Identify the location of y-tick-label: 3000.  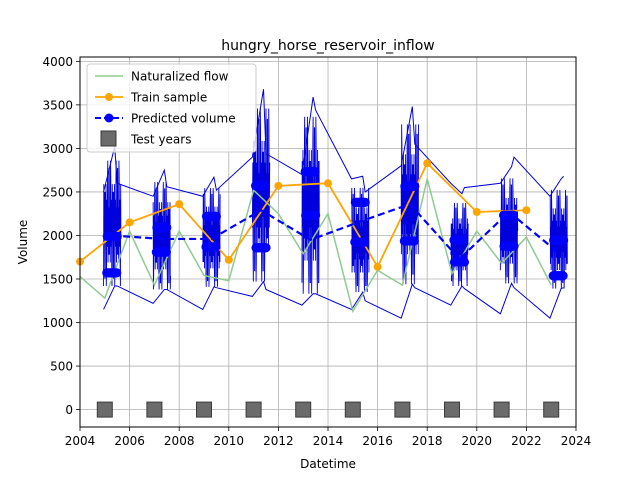
(57, 149).